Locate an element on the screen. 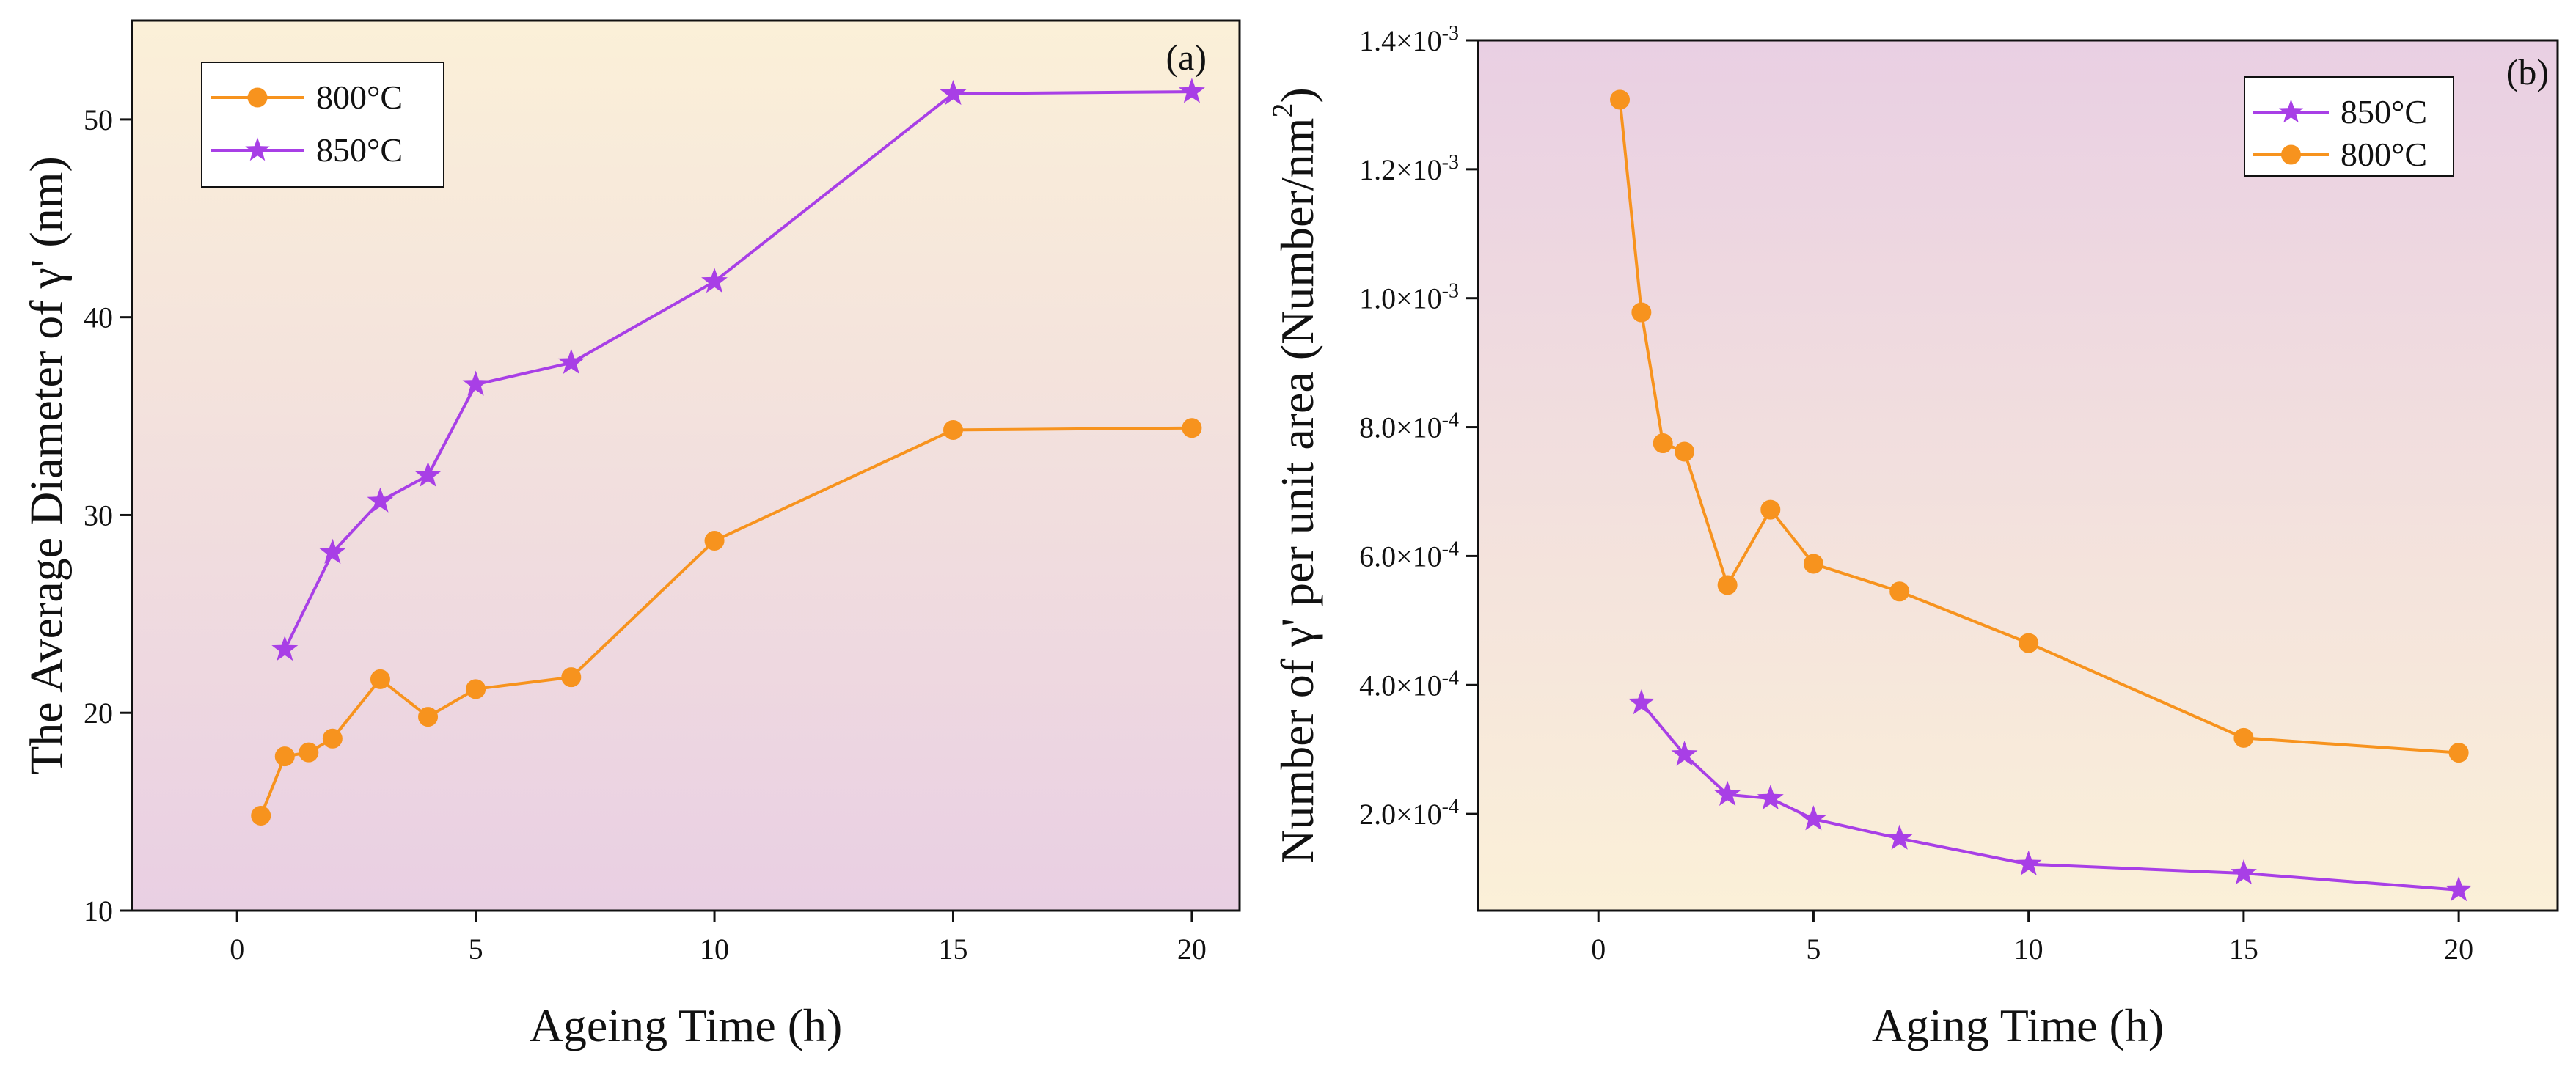 The height and width of the screenshot is (1069, 2576). y-tick-label: 1.2×10⁻³ is located at coordinates (1409, 168).